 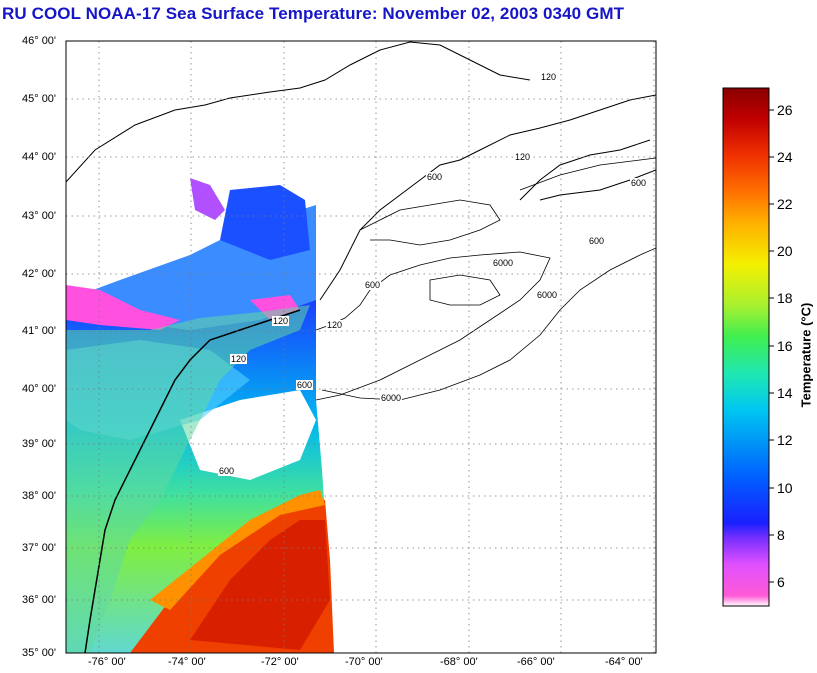 What do you see at coordinates (39, 600) in the screenshot?
I see `lat-label-36: 36° 00'` at bounding box center [39, 600].